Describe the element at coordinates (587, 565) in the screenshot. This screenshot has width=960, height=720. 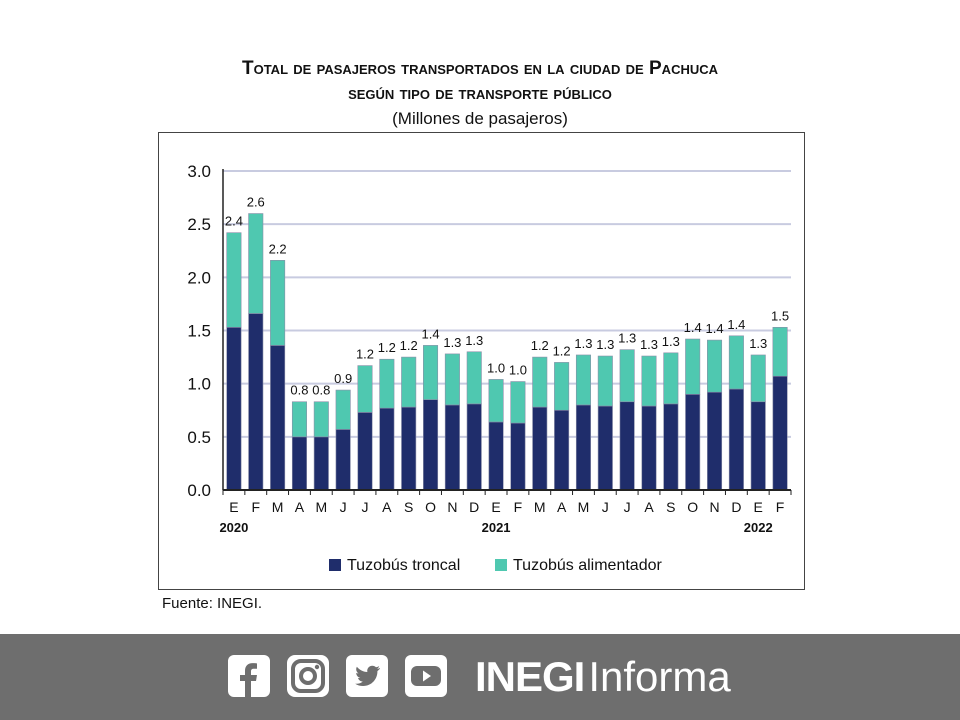
I see `legend-label-alimentador: Tuzobús alimentador` at that location.